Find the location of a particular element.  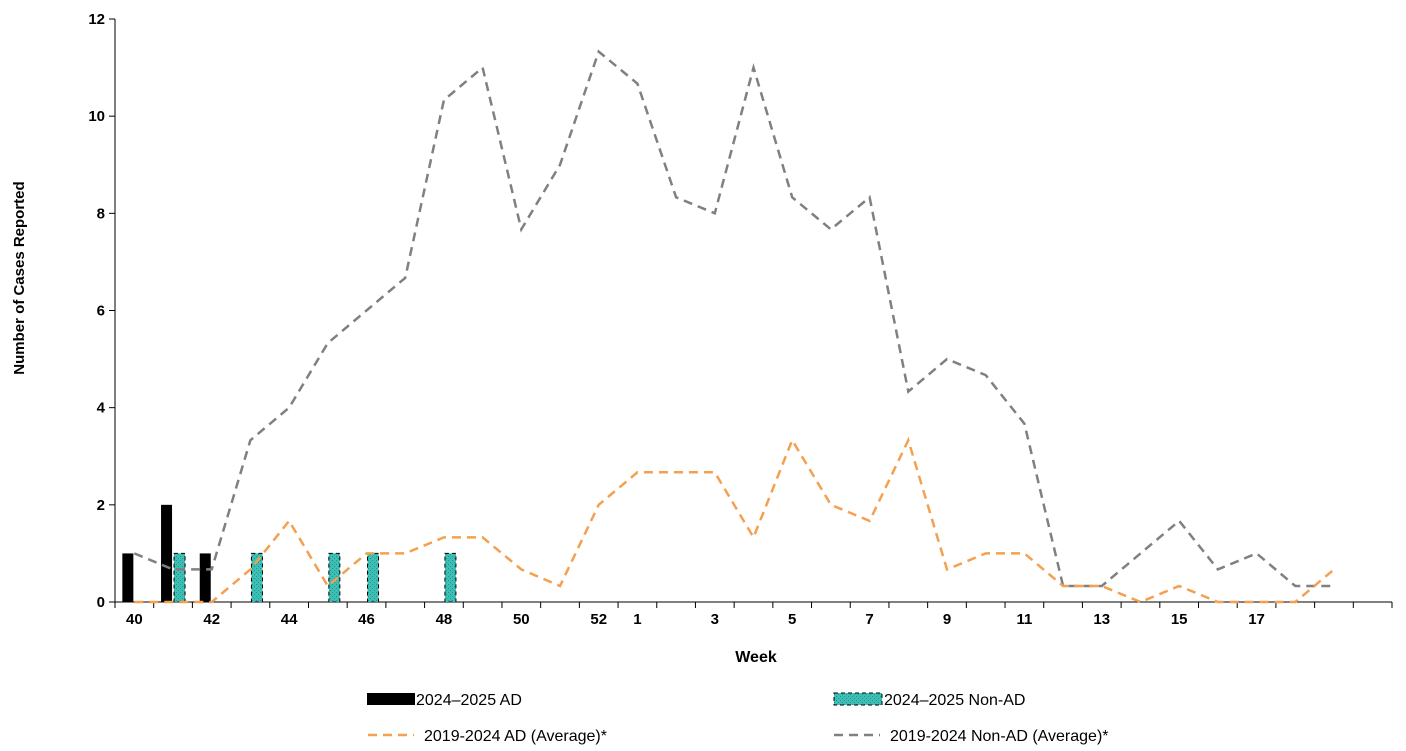

legend-label-nonad-avg: 2019-2024 Non-AD (Average)* is located at coordinates (999, 736).